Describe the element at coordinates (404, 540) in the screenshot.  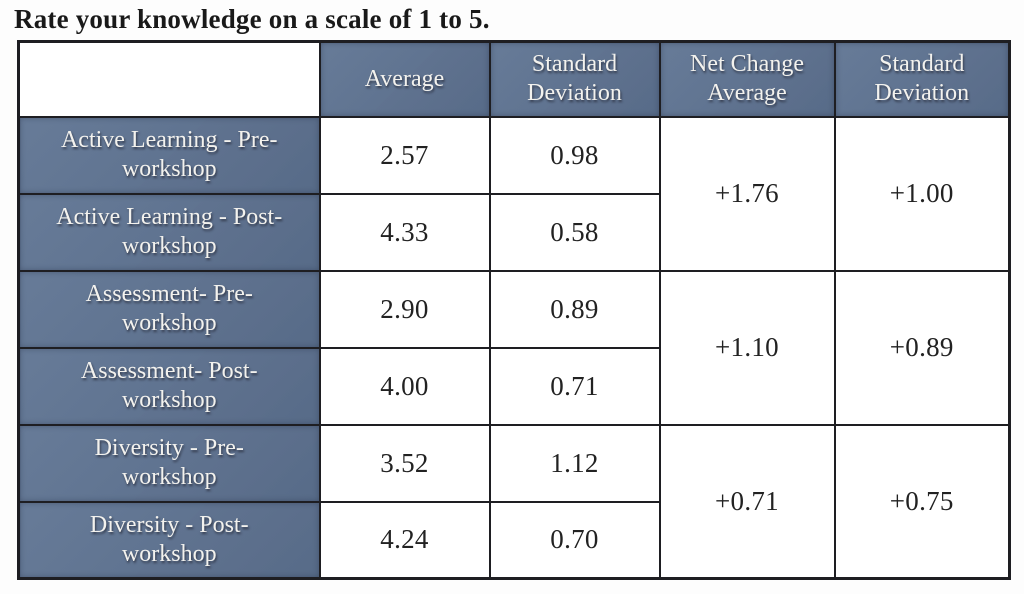
I see `average-value: 4.24` at that location.